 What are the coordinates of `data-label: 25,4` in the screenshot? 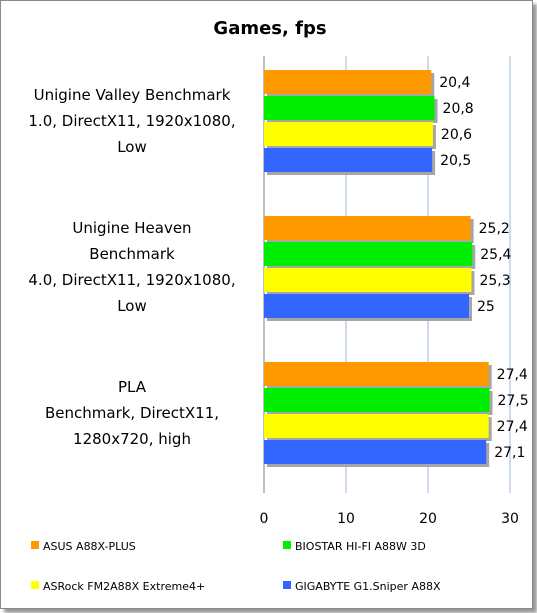 It's located at (495, 255).